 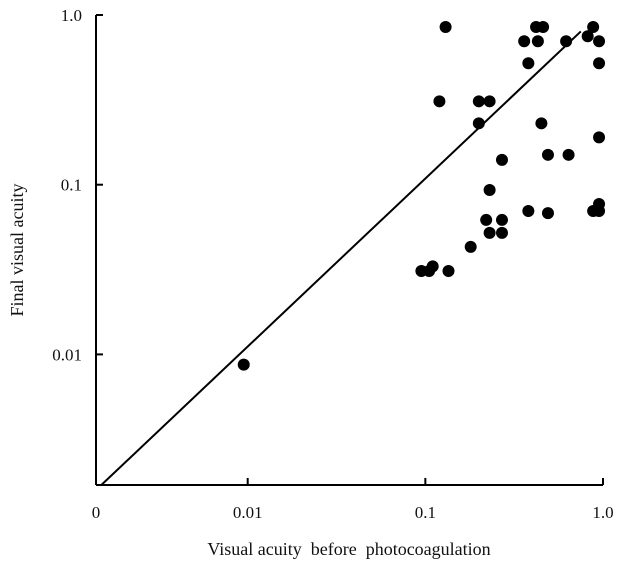 What do you see at coordinates (71, 15) in the screenshot?
I see `y-tick-label: 1.0` at bounding box center [71, 15].